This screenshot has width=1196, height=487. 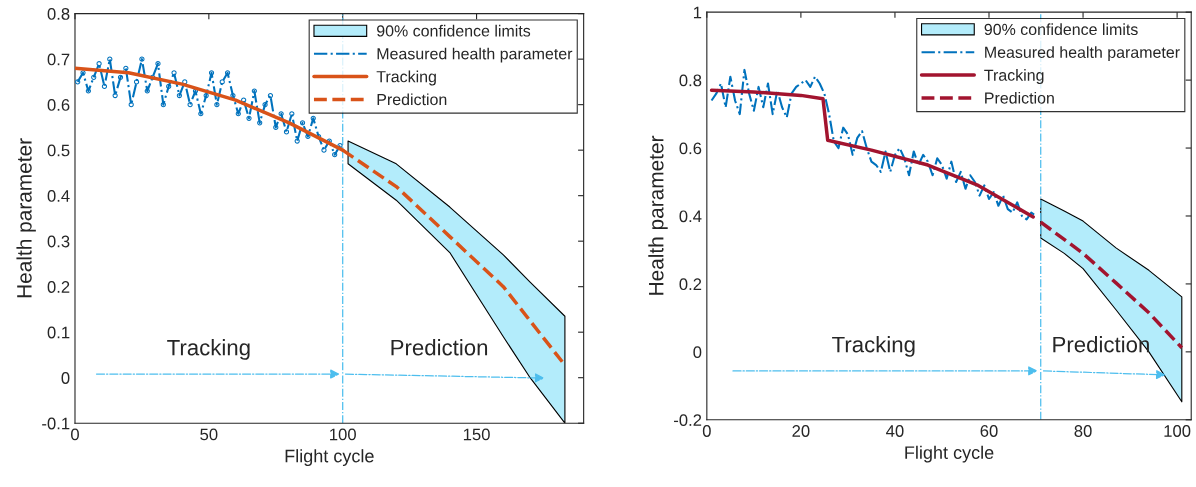 I want to click on x-tick-label: 60, so click(x=989, y=431).